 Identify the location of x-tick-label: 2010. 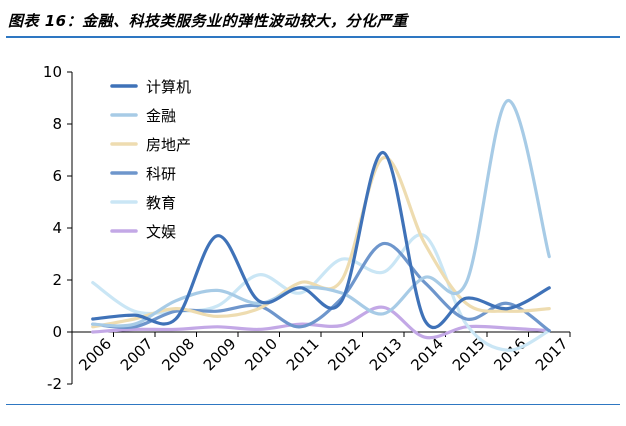
(261, 355).